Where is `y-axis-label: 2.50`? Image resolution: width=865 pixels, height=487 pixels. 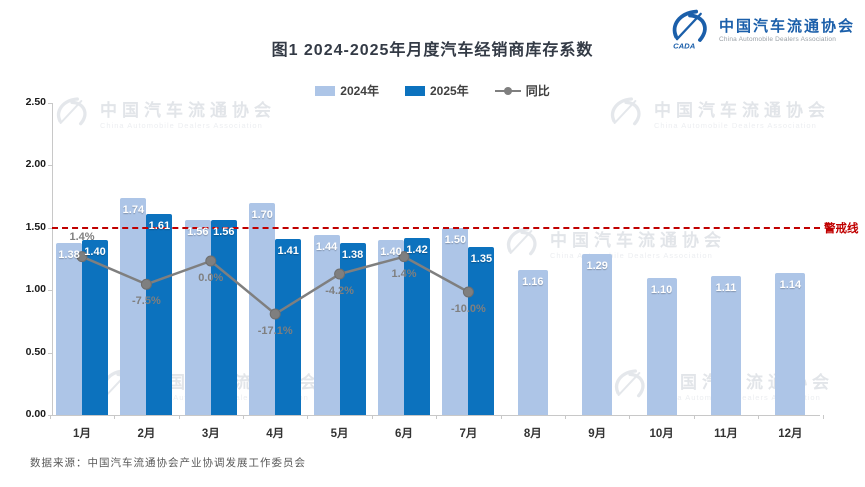 y-axis-label: 2.50 is located at coordinates (35, 102).